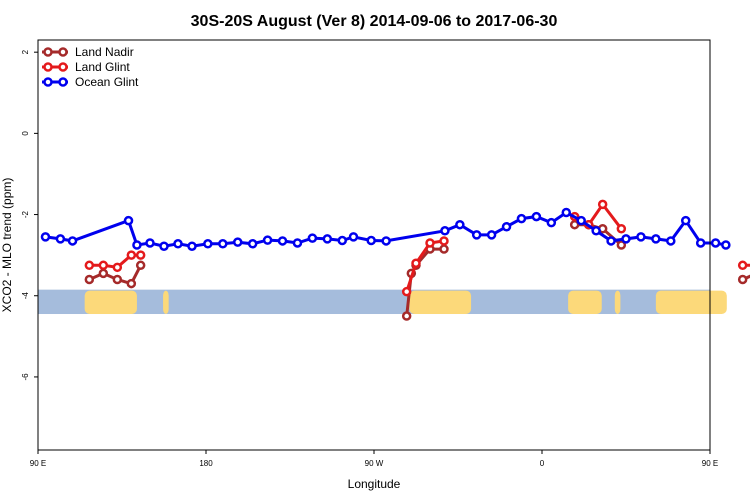 The image size is (750, 500). Describe the element at coordinates (25, 296) in the screenshot. I see `y-tick-label: -4` at that location.